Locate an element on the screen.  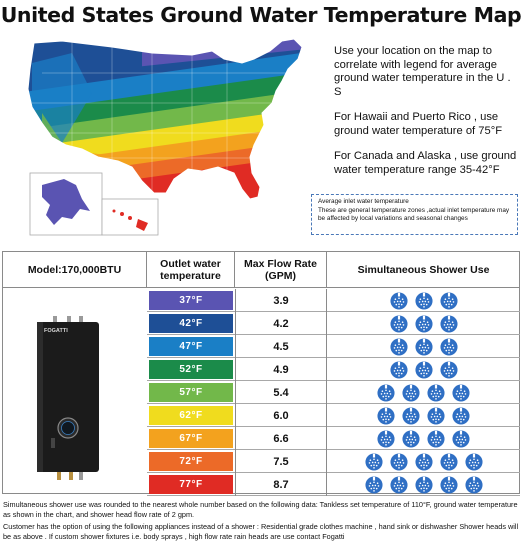
outlet-temperature-cell: 37°F is located at coordinates (191, 300).